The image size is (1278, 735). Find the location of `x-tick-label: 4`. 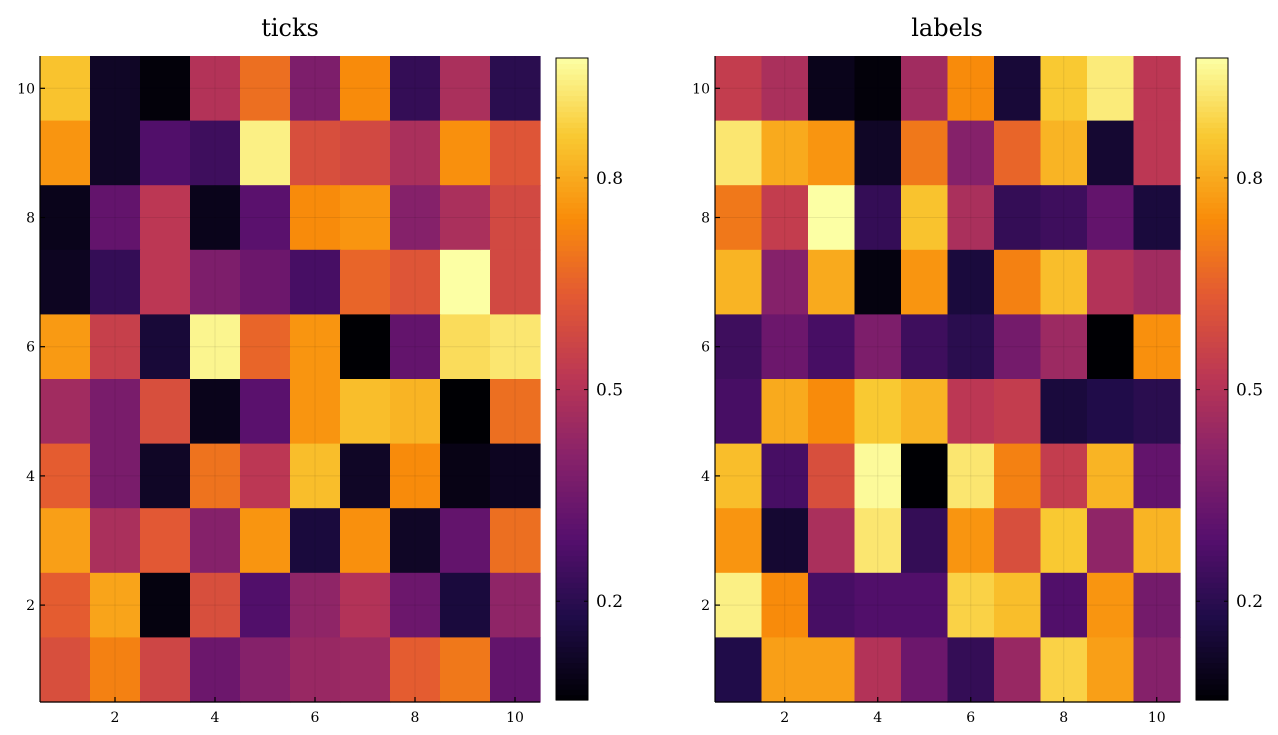

x-tick-label: 4 is located at coordinates (877, 718).